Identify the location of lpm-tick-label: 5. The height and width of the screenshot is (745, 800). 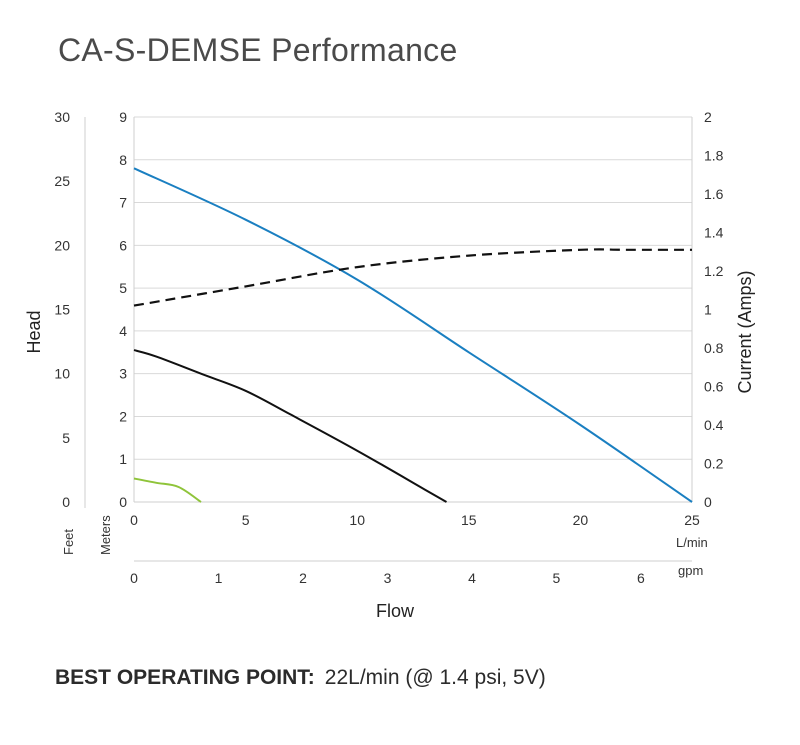
(246, 520).